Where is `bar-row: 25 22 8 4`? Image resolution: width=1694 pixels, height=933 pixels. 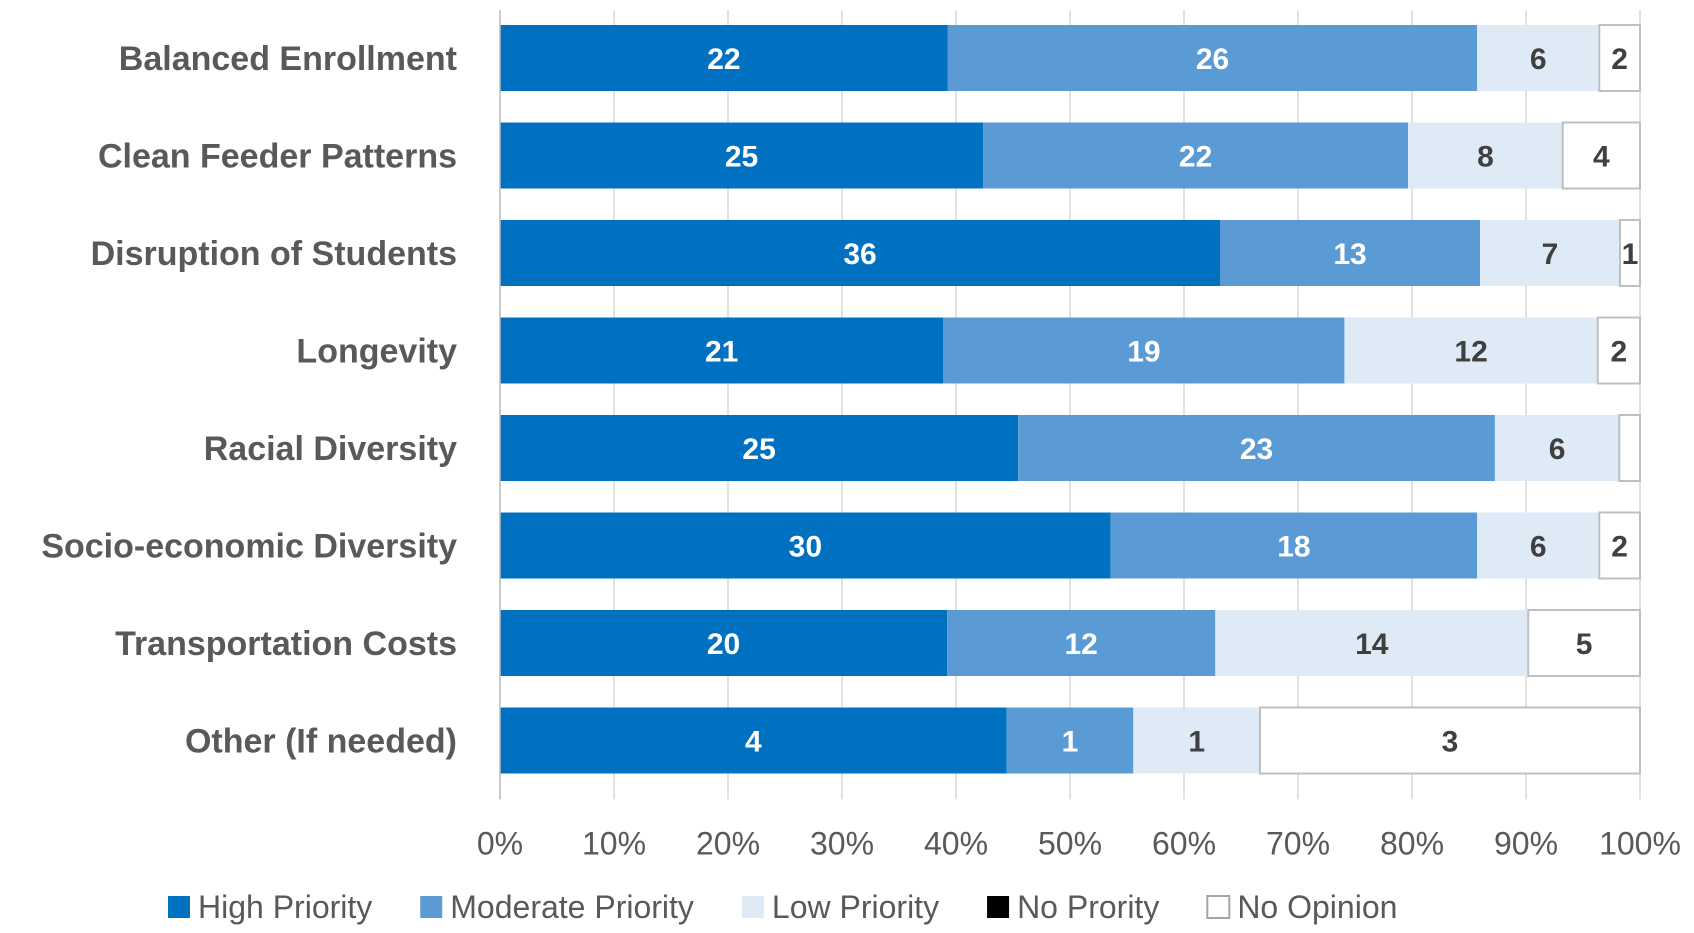 bar-row: 25 22 8 4 is located at coordinates (1071, 155).